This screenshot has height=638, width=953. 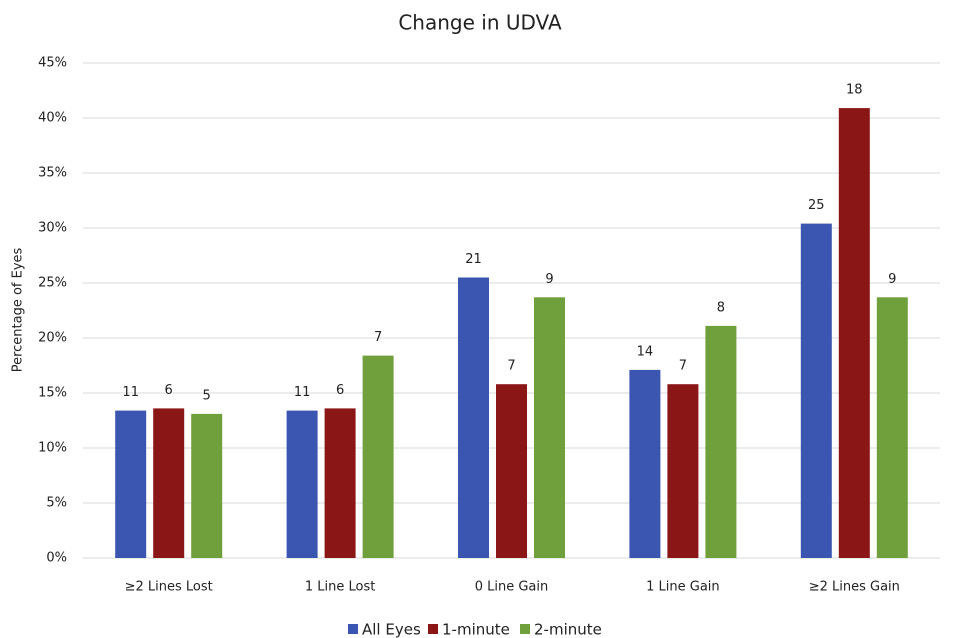 I want to click on y-tick-label: 20%, so click(x=52, y=338).